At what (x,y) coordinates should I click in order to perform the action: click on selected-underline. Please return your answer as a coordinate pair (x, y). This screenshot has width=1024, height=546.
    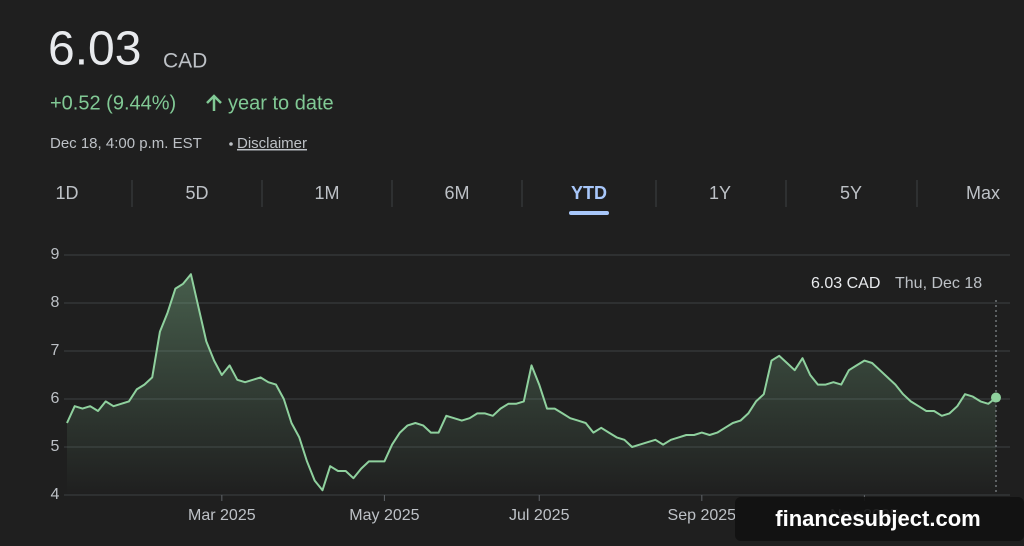
    Looking at the image, I should click on (589, 213).